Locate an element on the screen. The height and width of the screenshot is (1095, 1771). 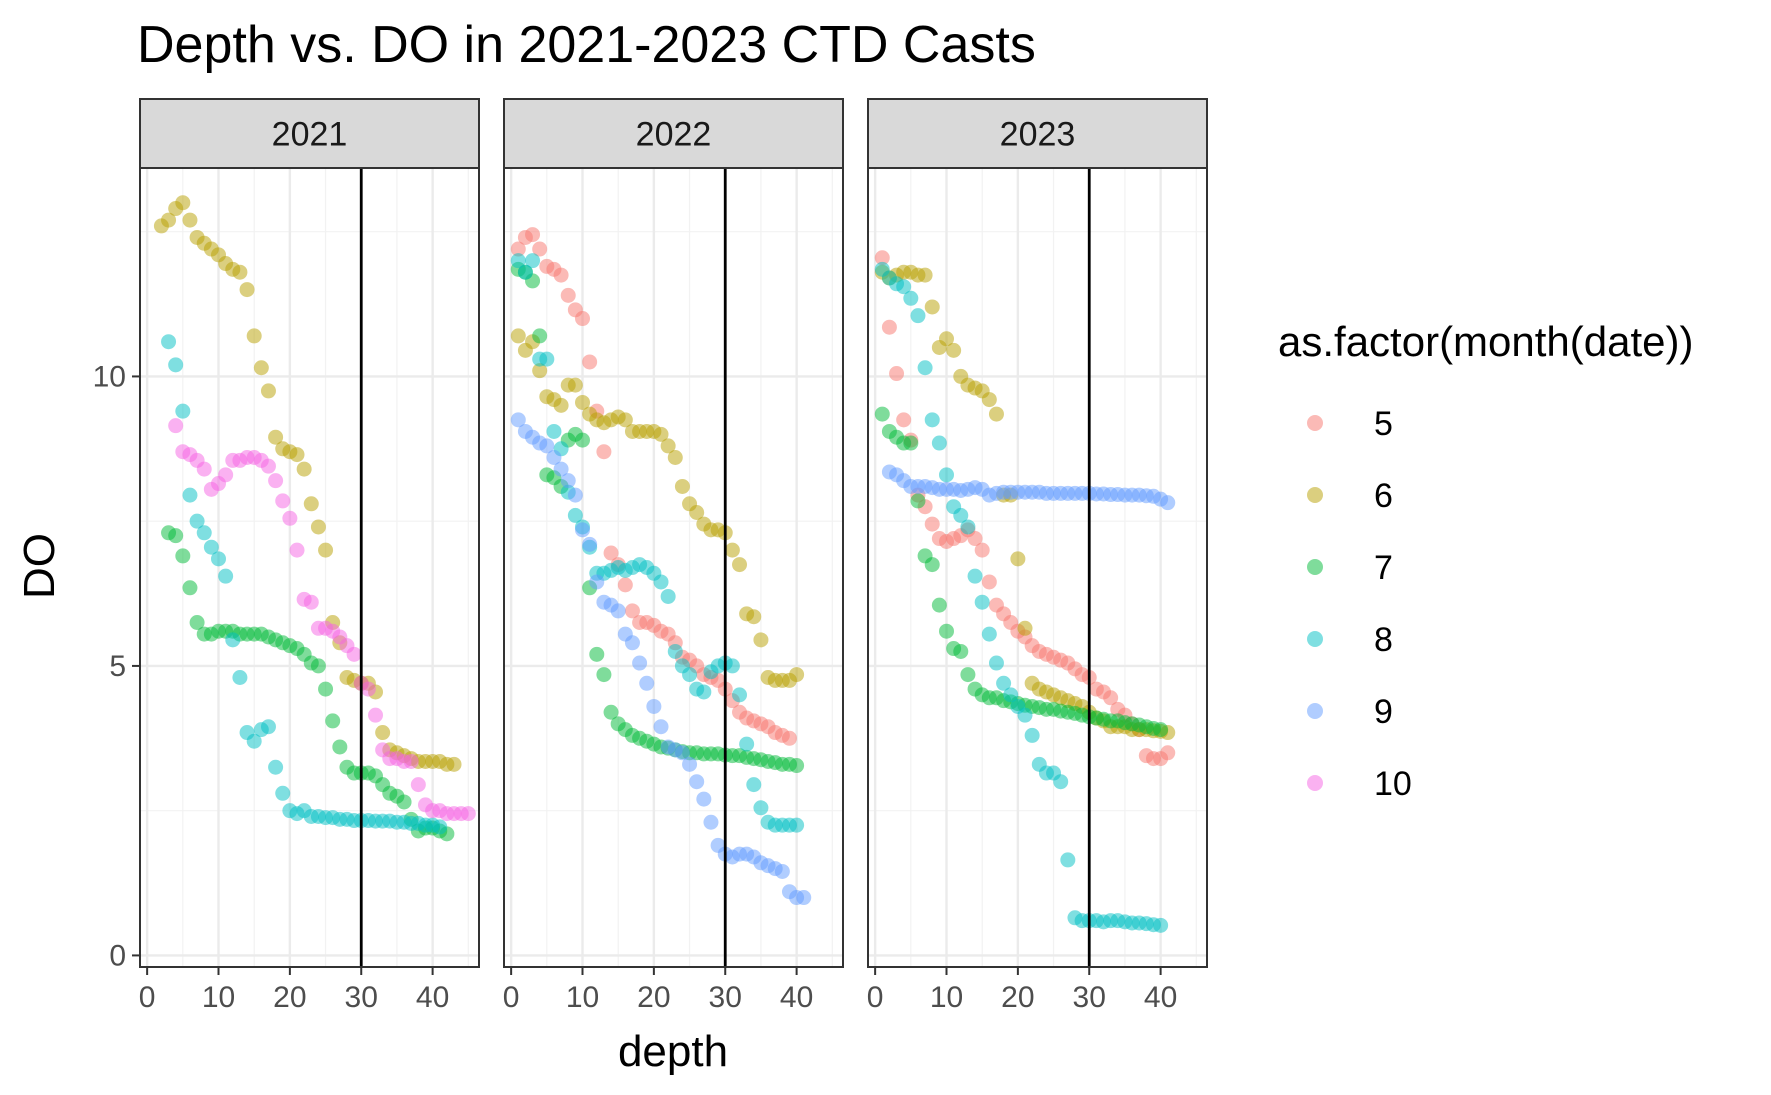
legend-item-5: 5 is located at coordinates (1350, 424).